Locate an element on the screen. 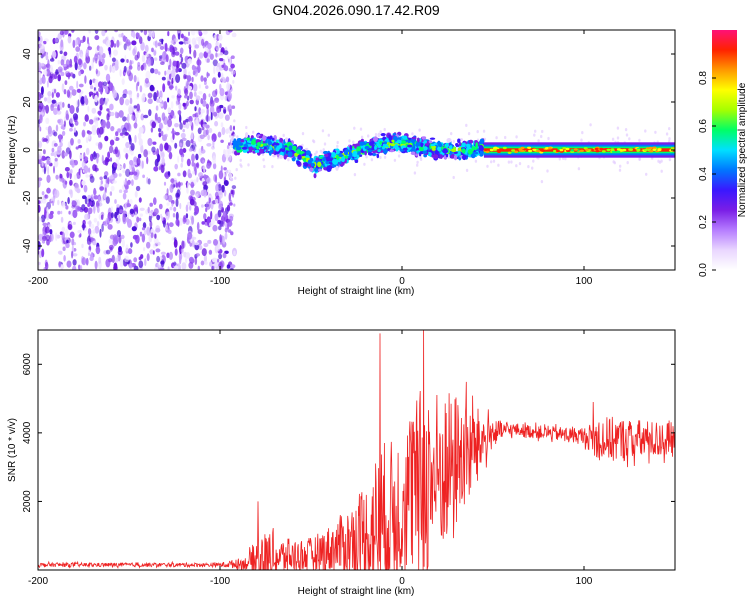 The height and width of the screenshot is (605, 750). stable-line-blob is located at coordinates (513, 150).